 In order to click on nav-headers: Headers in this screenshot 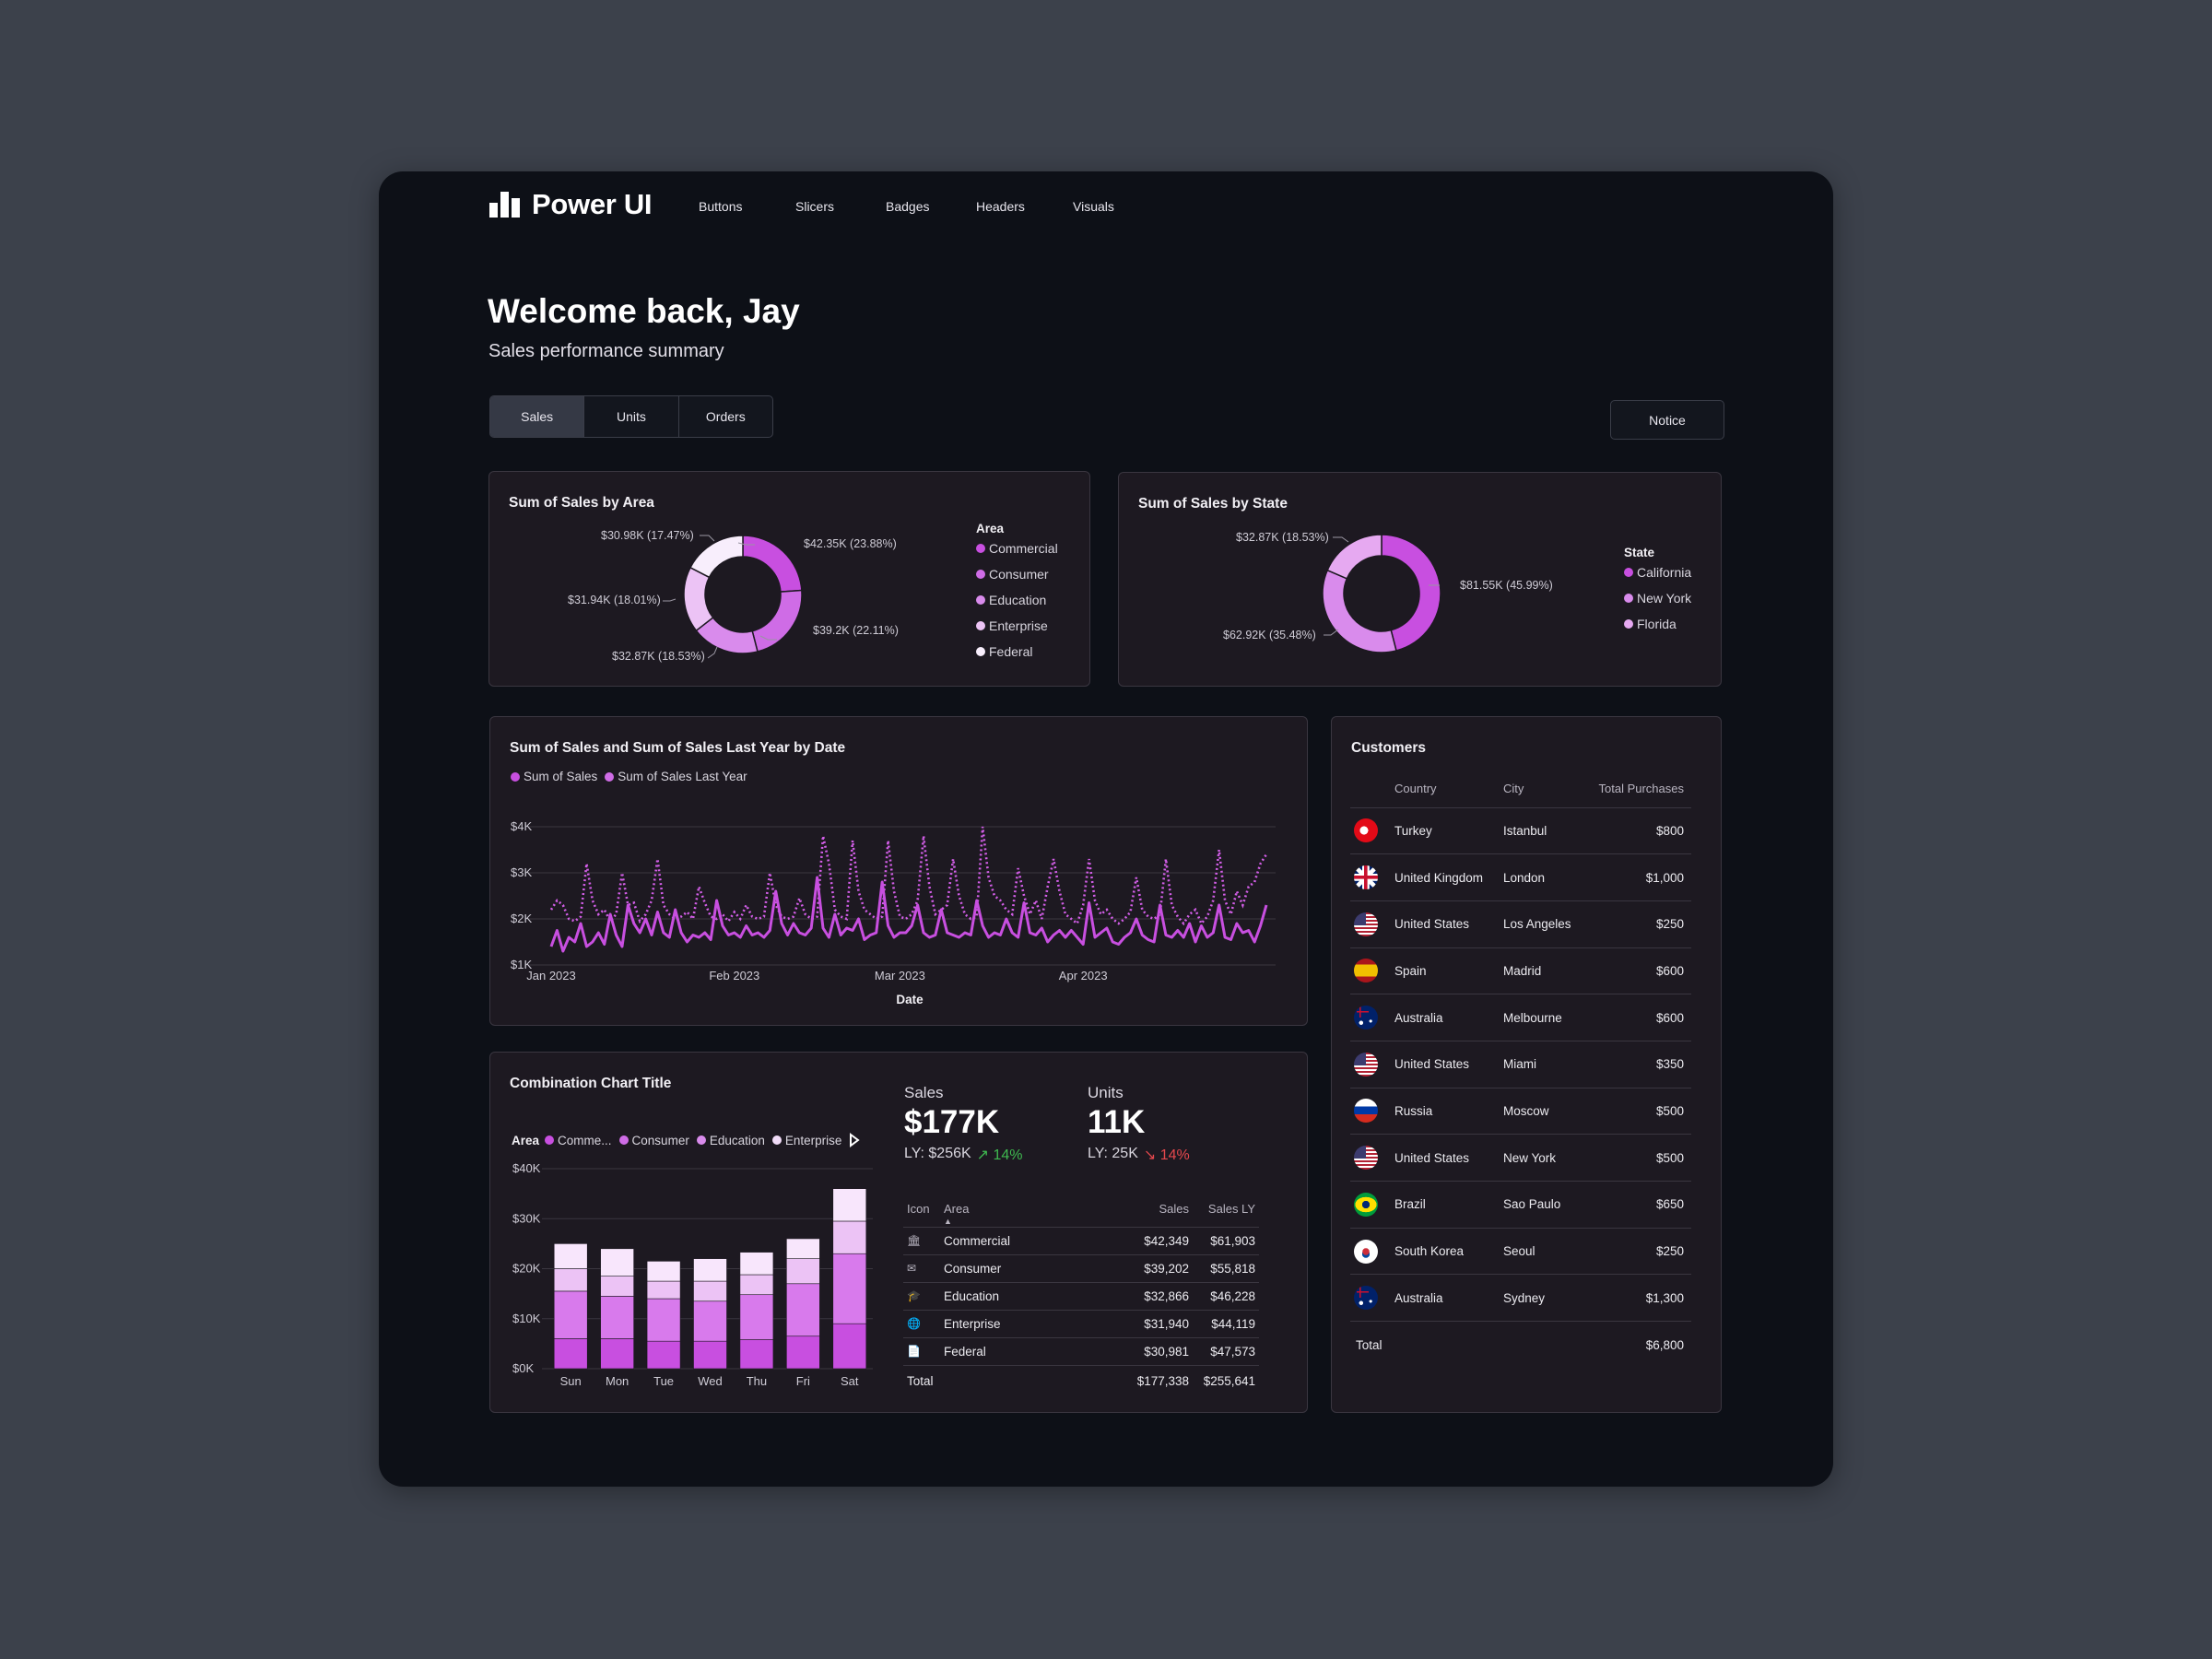, I will do `click(1000, 206)`.